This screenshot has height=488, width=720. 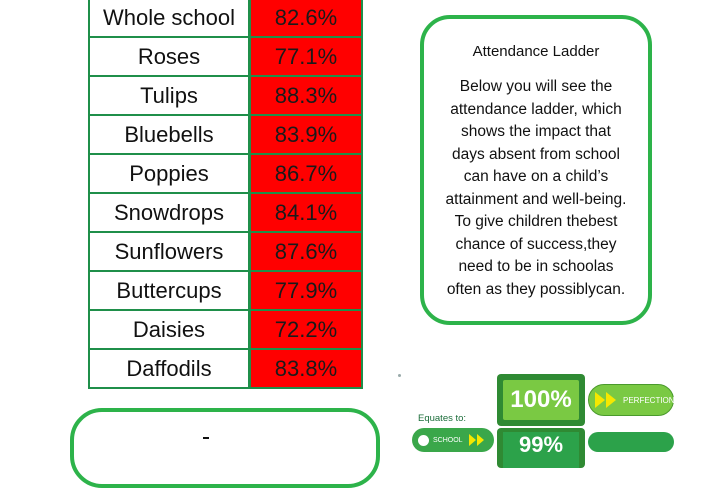 I want to click on double-chevron-left-icon, so click(x=476, y=440).